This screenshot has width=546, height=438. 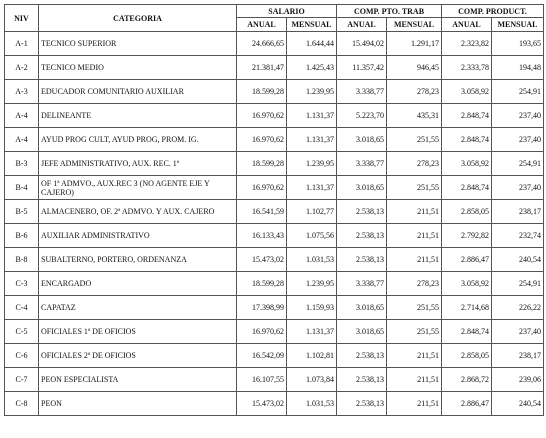 What do you see at coordinates (311, 355) in the screenshot?
I see `salario-mensual-cell: 1.102,81` at bounding box center [311, 355].